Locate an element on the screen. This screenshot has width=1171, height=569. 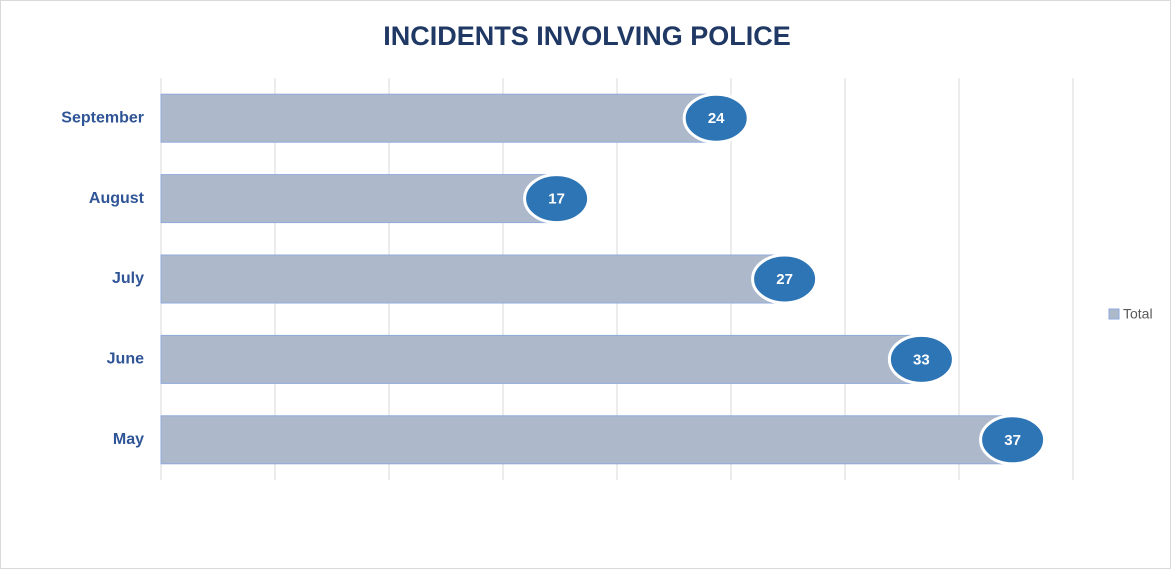
data-label: 33 is located at coordinates (921, 359).